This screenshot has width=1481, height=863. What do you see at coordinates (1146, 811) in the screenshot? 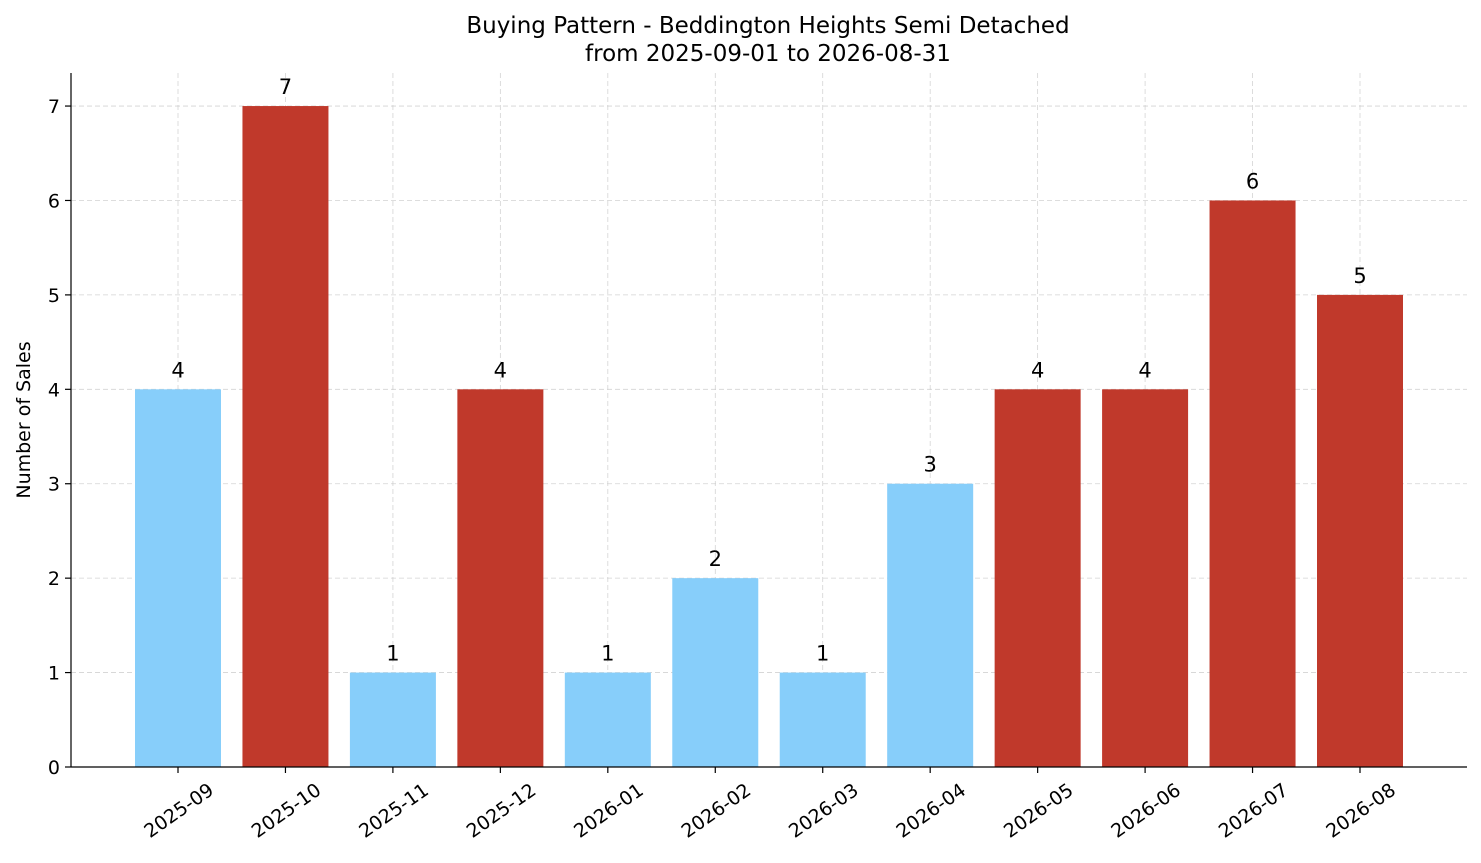
I see `x-tick-label-2026-06: 2026-06` at bounding box center [1146, 811].